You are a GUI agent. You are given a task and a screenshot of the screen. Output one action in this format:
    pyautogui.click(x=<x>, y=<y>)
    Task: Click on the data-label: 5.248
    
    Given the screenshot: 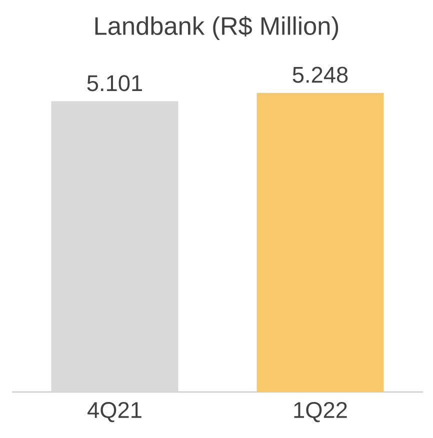 What is the action you would take?
    pyautogui.click(x=320, y=74)
    